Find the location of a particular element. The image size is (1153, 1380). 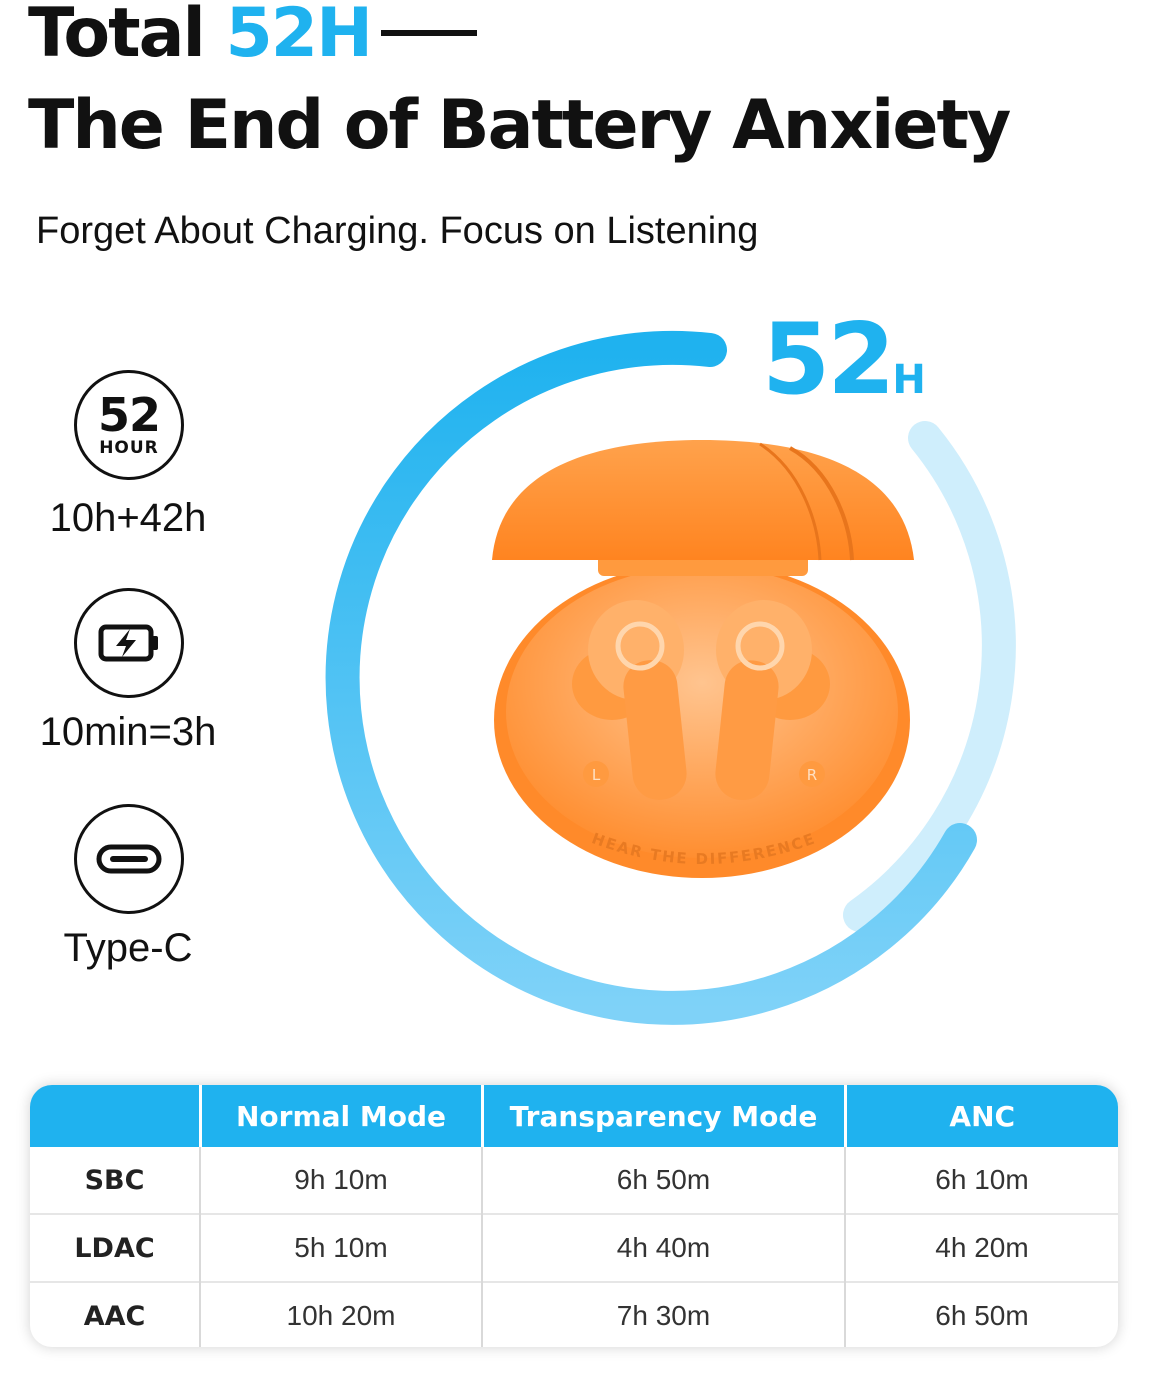

case-tray is located at coordinates (702, 712).